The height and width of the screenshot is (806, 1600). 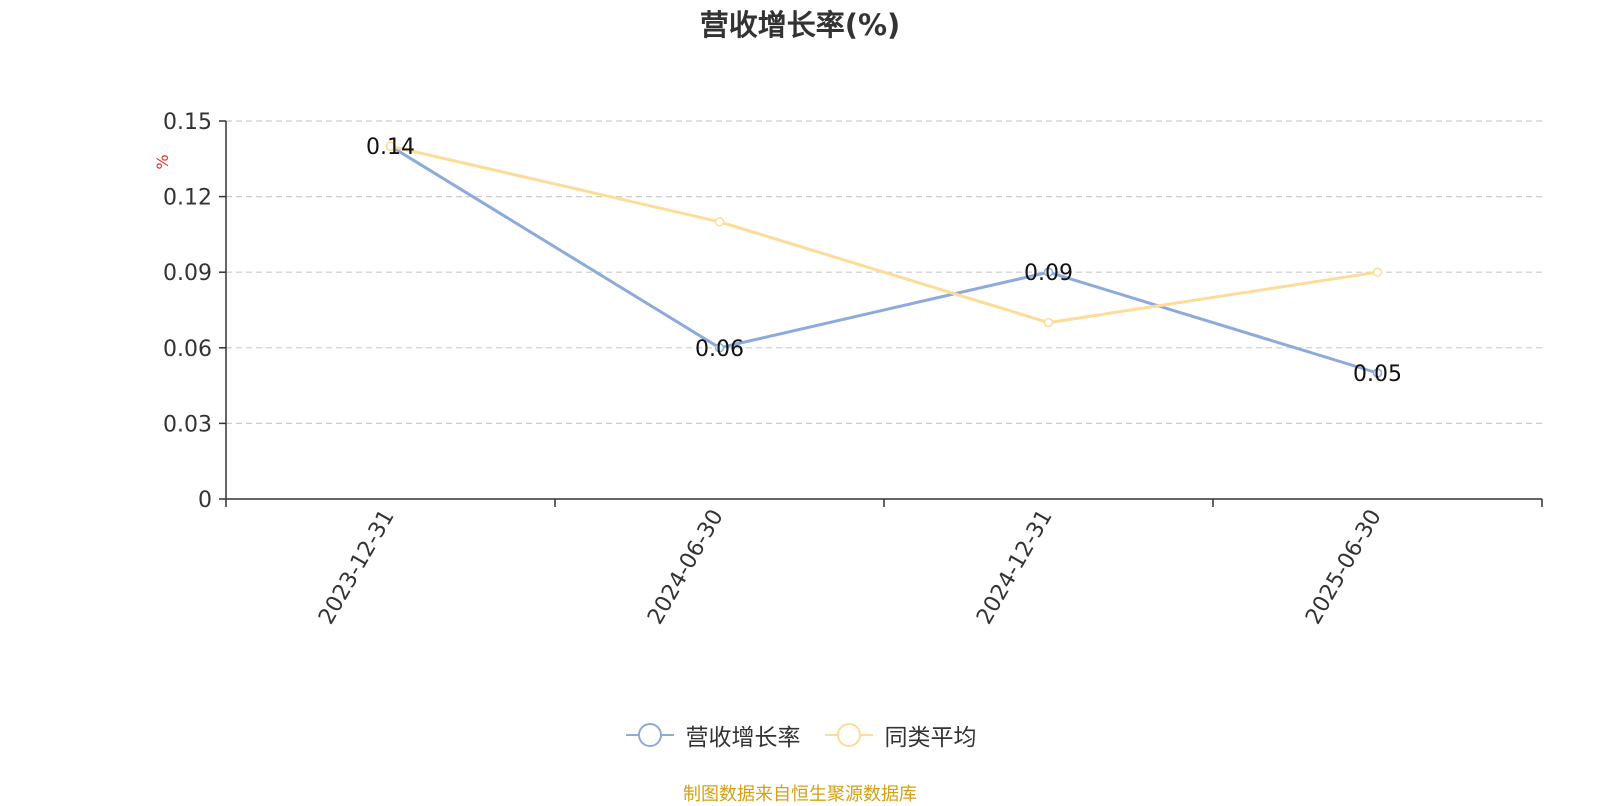 What do you see at coordinates (800, 25) in the screenshot?
I see `chart-title: 营收增长率(%)` at bounding box center [800, 25].